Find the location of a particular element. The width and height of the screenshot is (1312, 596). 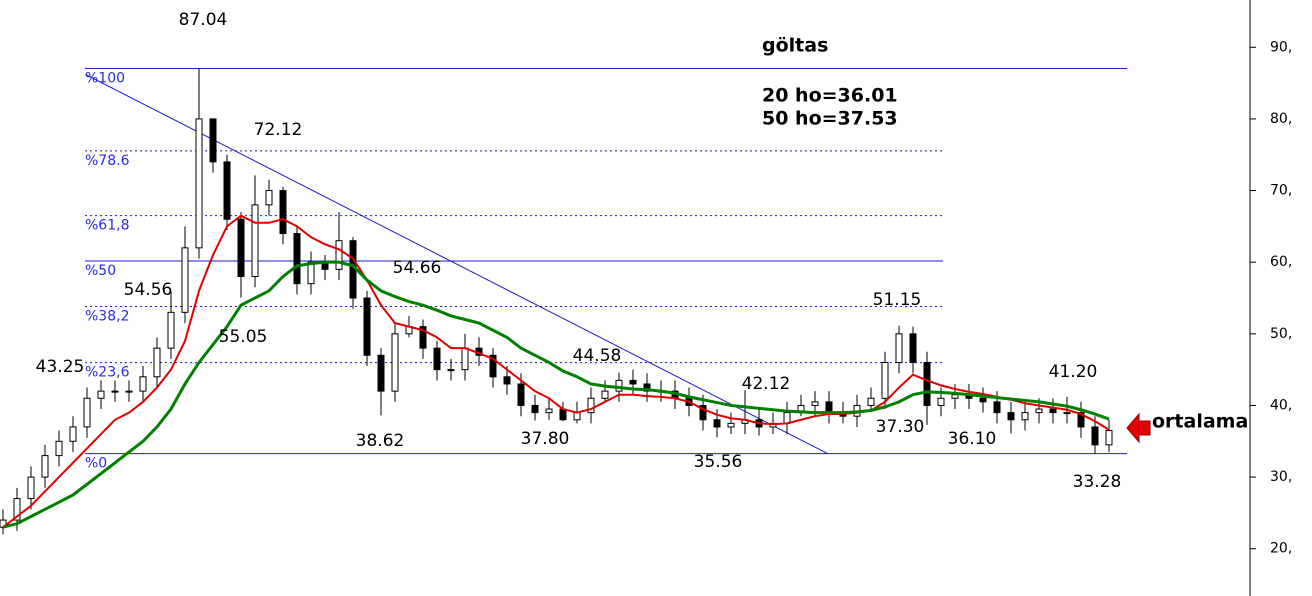

y-tick-label: 20, is located at coordinates (1281, 549).